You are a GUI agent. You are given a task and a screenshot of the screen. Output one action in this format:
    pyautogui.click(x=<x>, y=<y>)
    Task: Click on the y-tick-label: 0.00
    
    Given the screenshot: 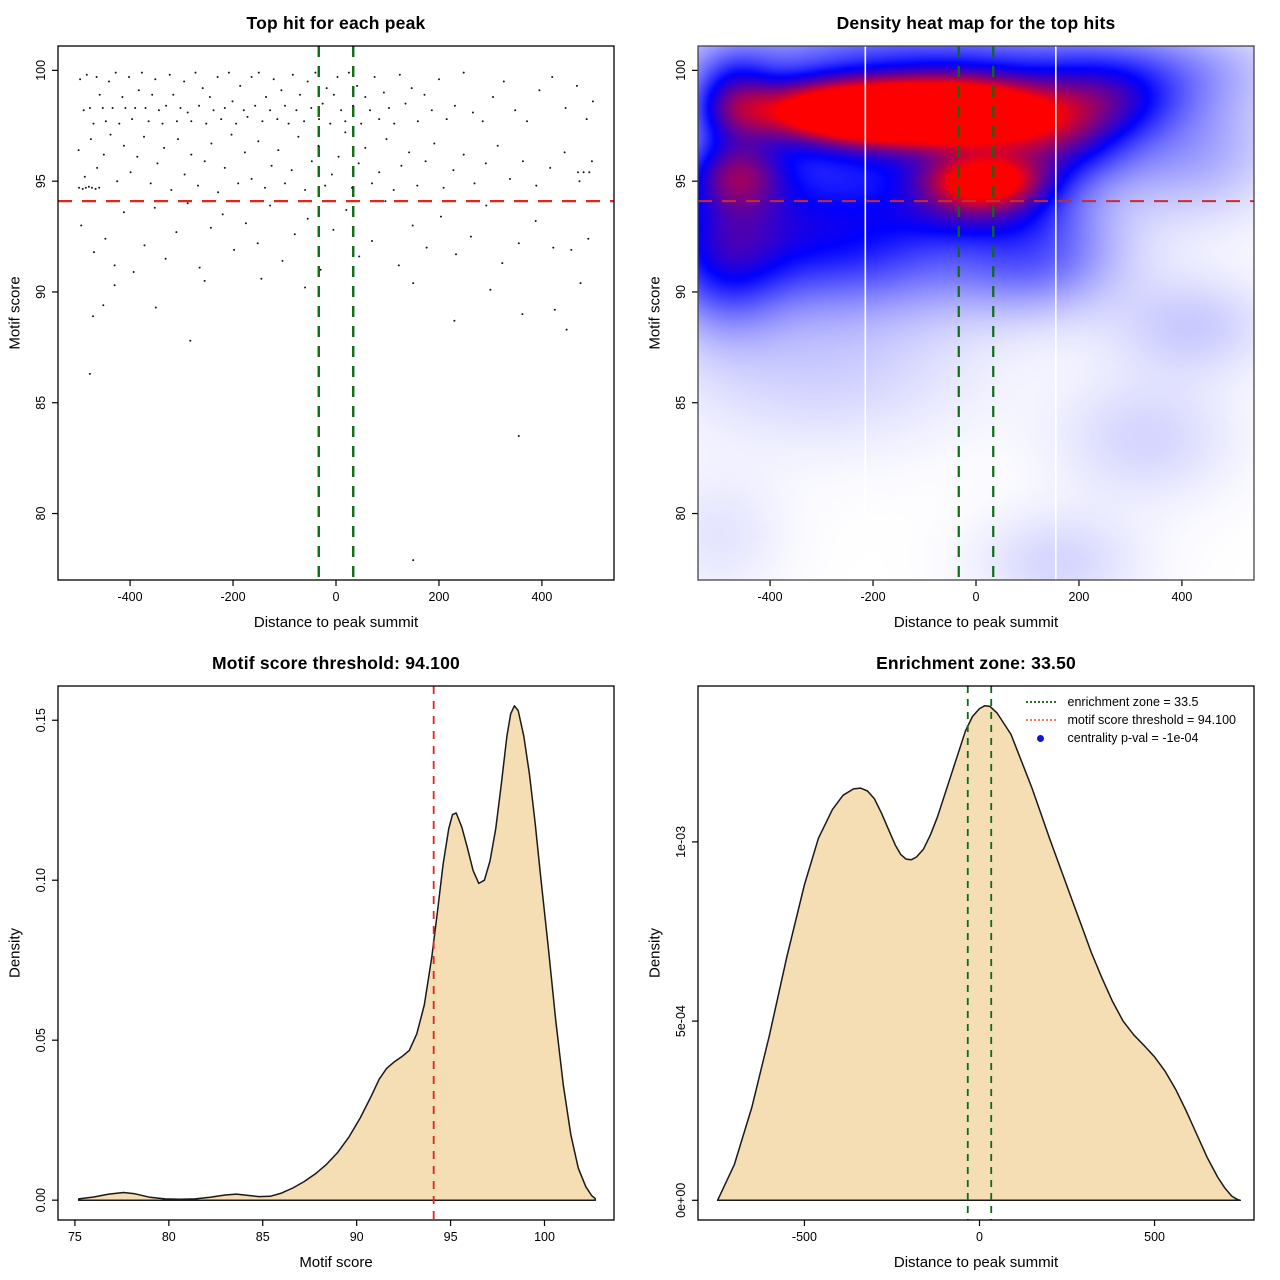 What is the action you would take?
    pyautogui.click(x=41, y=1200)
    